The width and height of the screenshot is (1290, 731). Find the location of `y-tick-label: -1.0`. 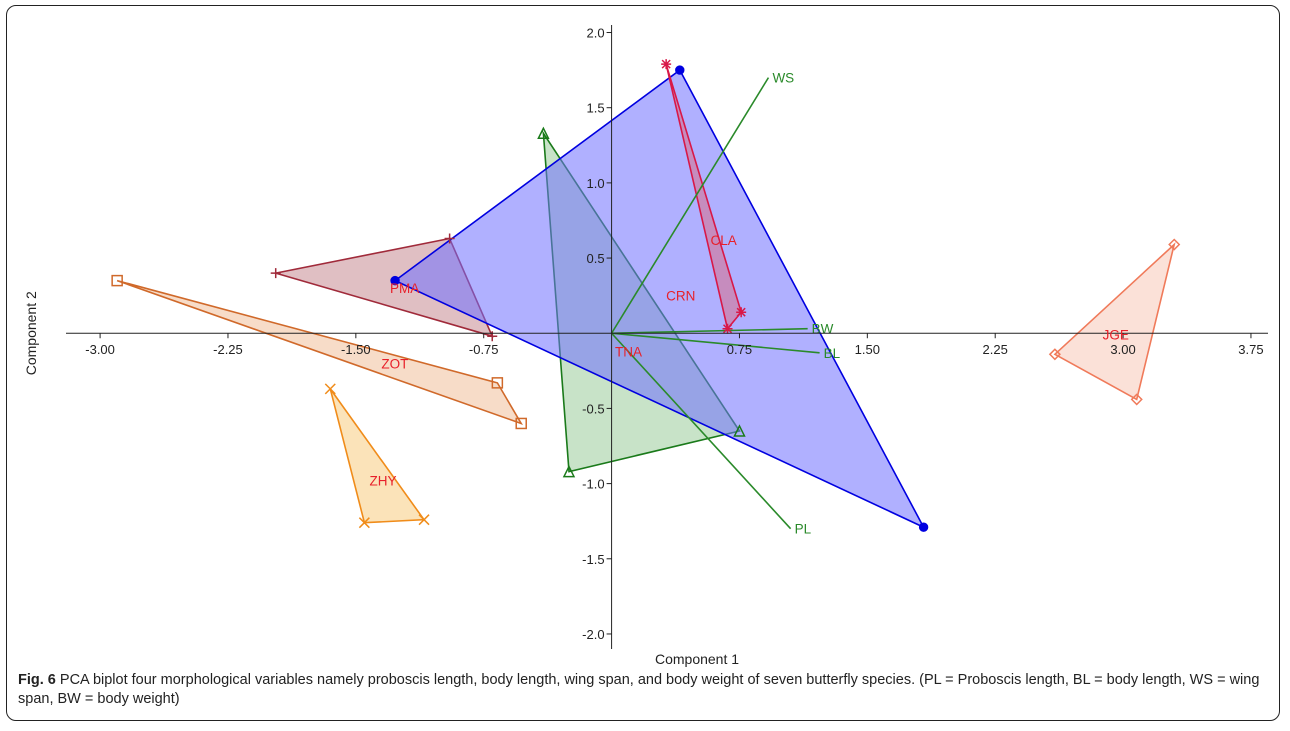

y-tick-label: -1.0 is located at coordinates (593, 484).